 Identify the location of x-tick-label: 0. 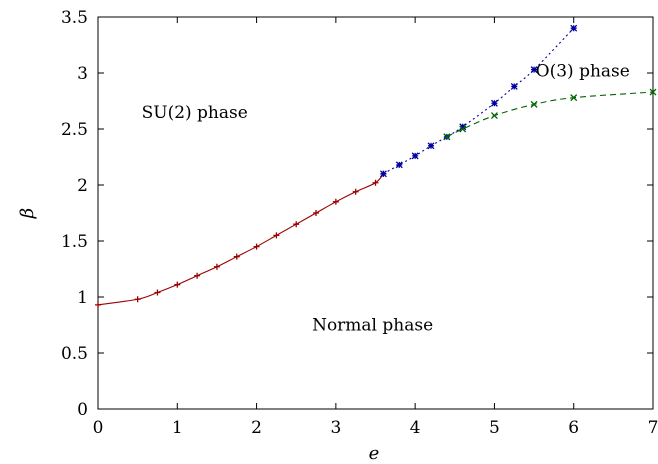
(98, 428).